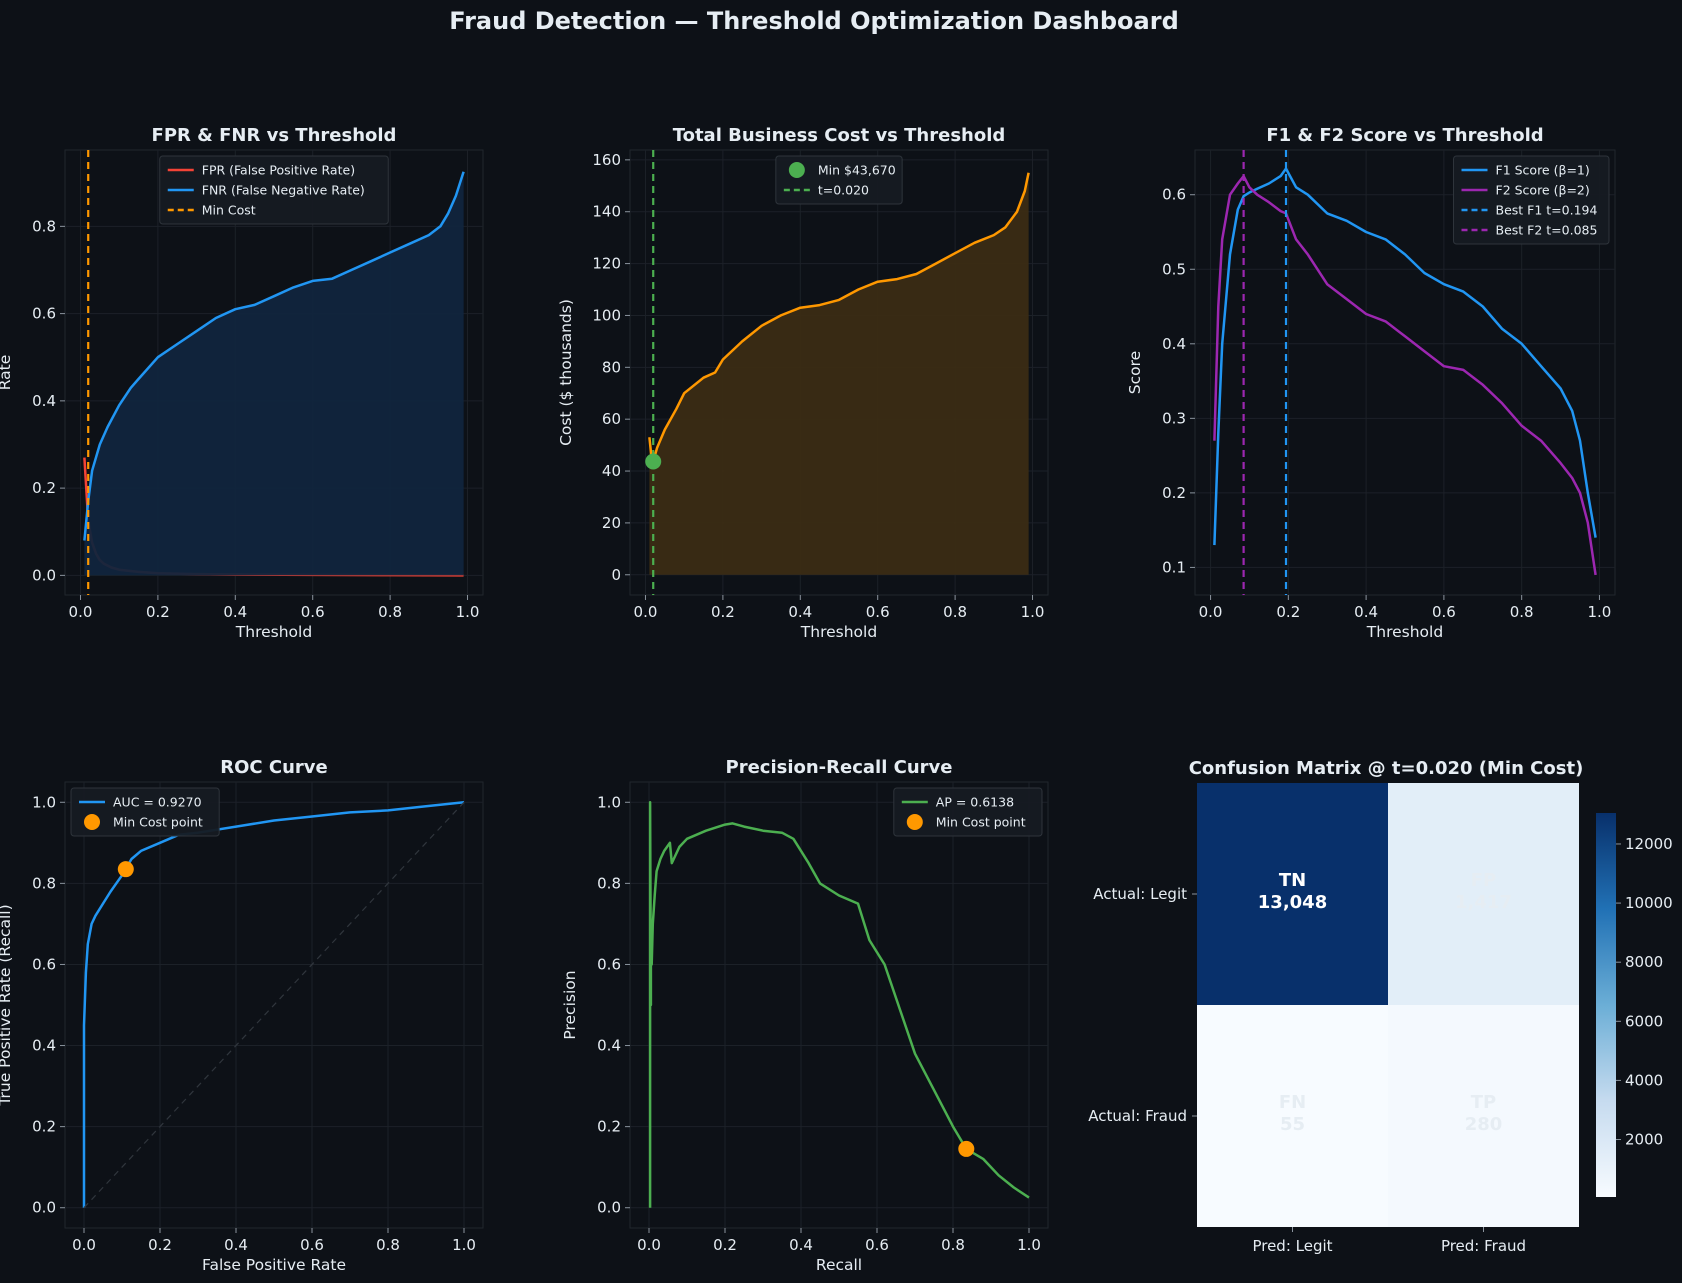 Image resolution: width=1682 pixels, height=1283 pixels. Describe the element at coordinates (1174, 567) in the screenshot. I see `y-tick-label: 0.1` at that location.